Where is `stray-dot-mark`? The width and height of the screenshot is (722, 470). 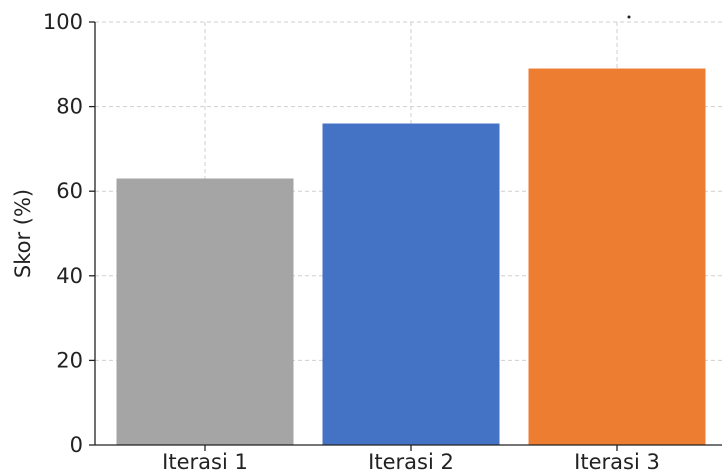
stray-dot-mark is located at coordinates (629, 17).